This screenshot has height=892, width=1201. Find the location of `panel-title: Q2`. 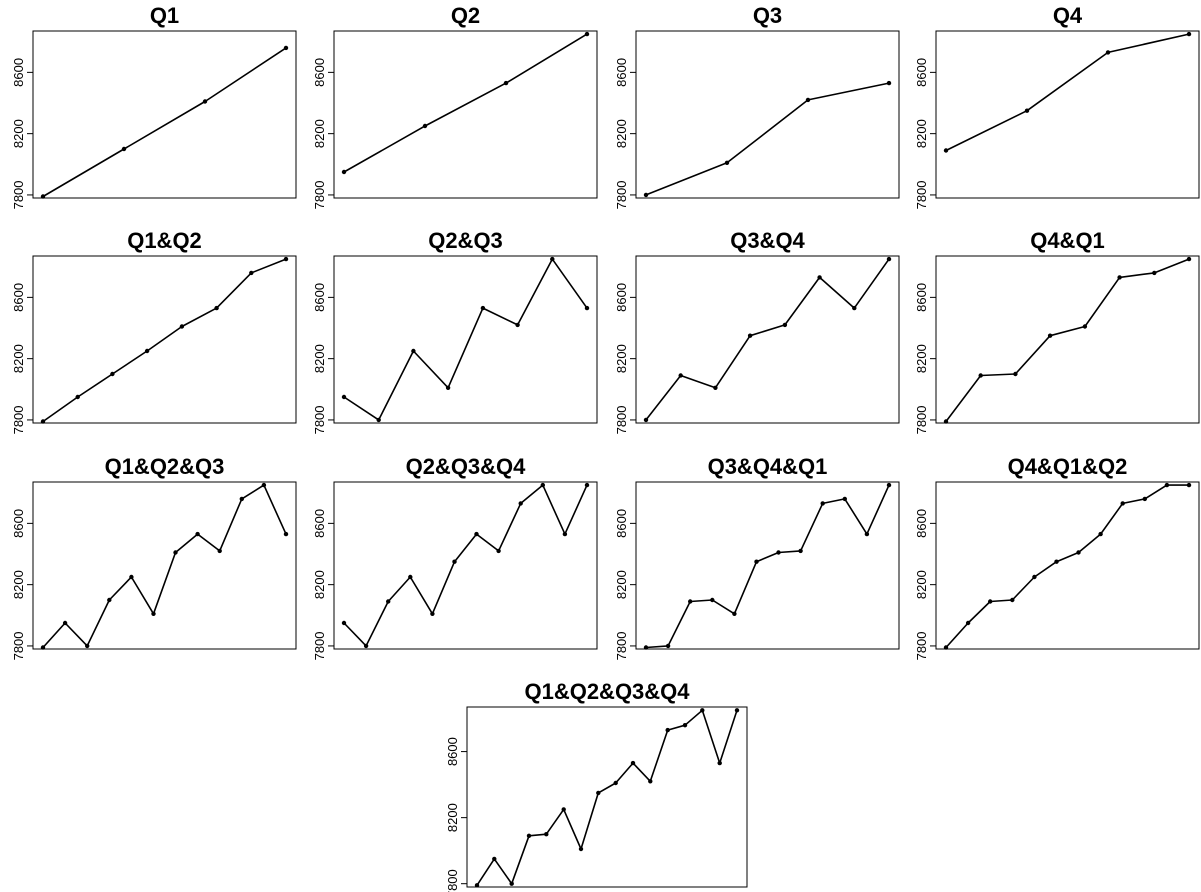

panel-title: Q2 is located at coordinates (465, 15).